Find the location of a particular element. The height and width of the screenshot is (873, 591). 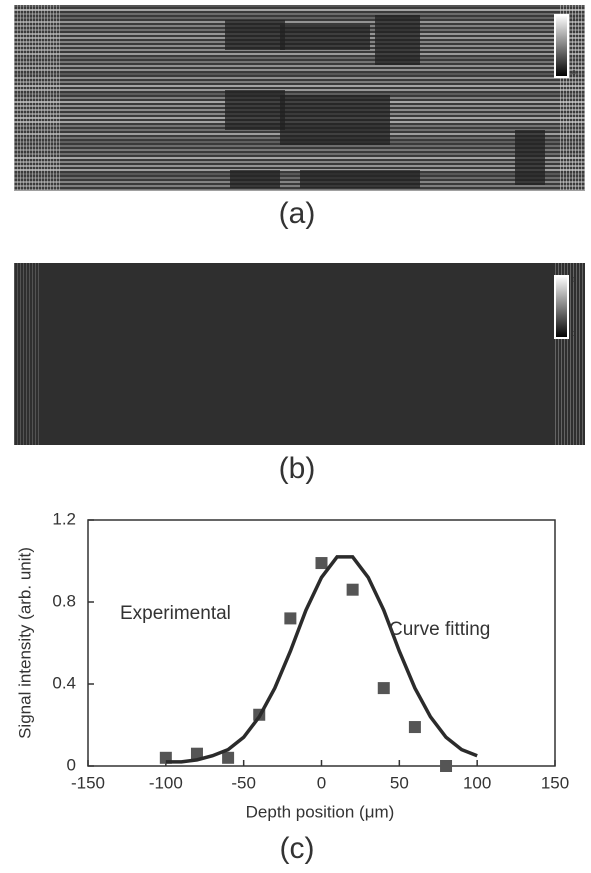

panel-label: (b) is located at coordinates (297, 468).